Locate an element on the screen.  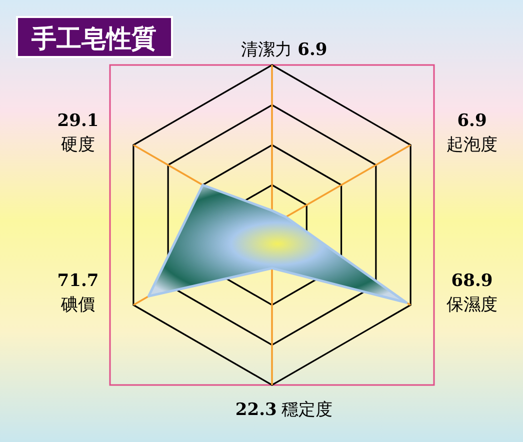
spoke-label: 29.1 硬度 is located at coordinates (78, 132).